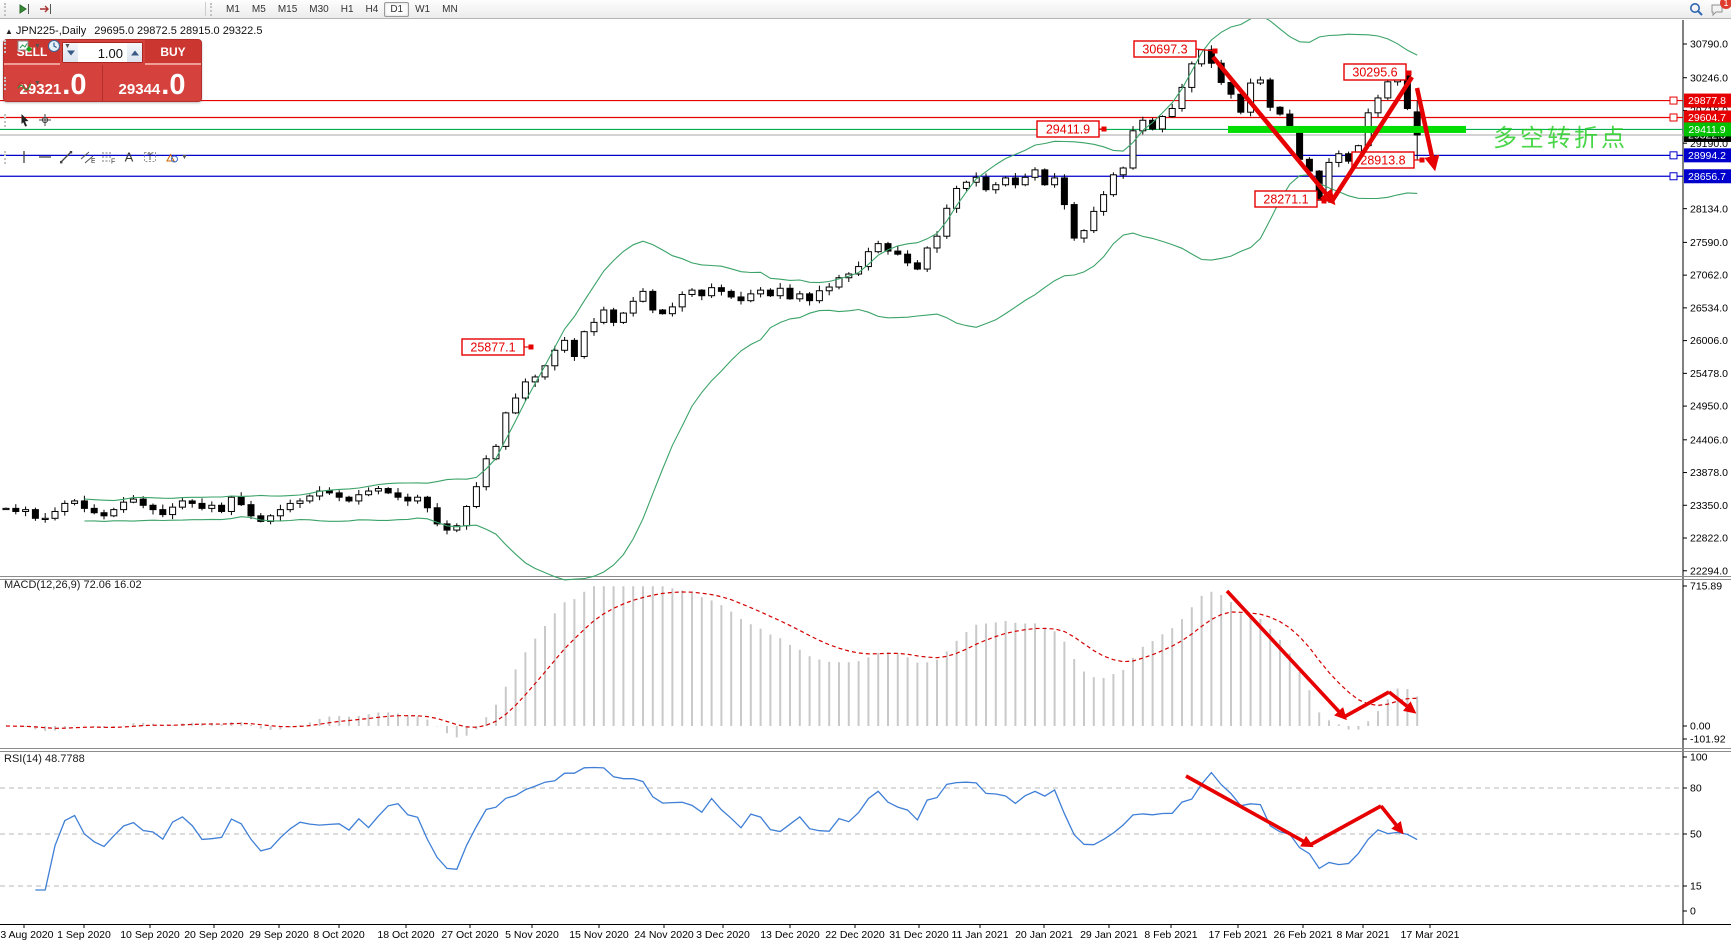 The width and height of the screenshot is (1731, 941). Describe the element at coordinates (45, 157) in the screenshot. I see `horizontal-line-icon` at that location.